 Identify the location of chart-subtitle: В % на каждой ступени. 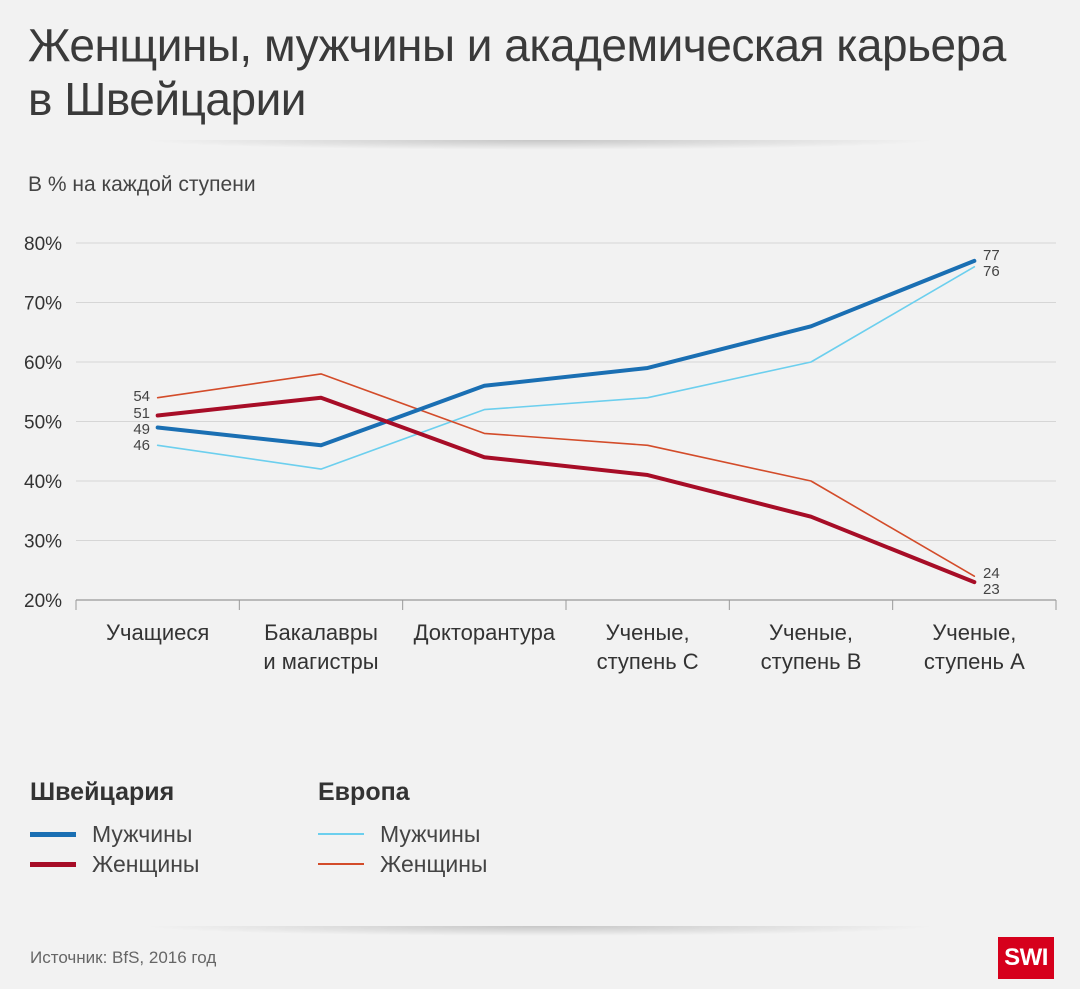
(142, 184).